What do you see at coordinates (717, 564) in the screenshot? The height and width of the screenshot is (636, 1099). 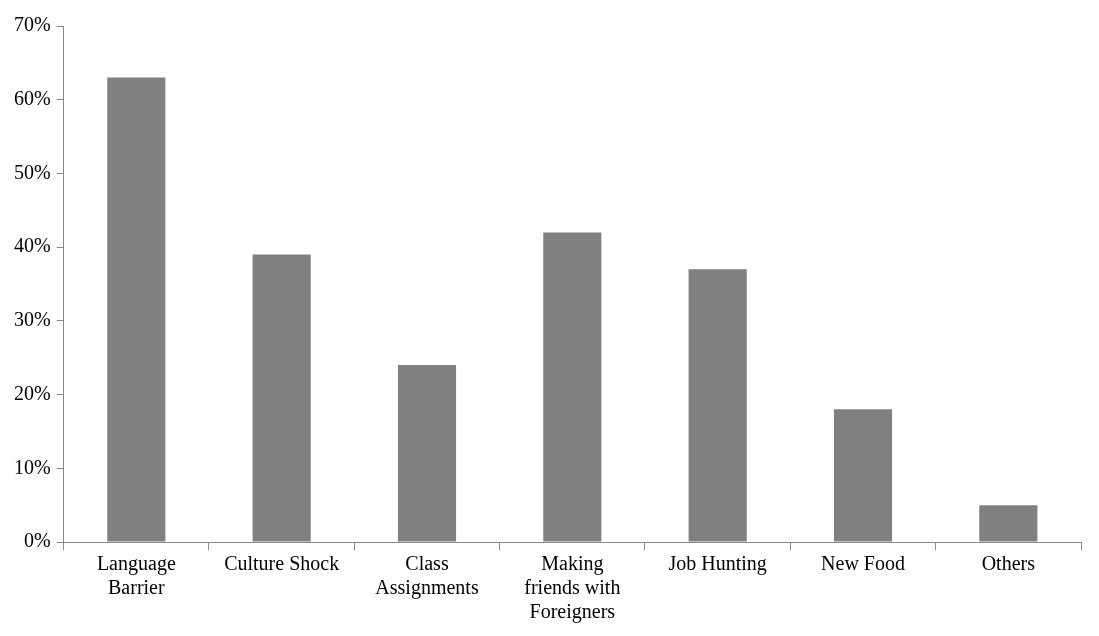 I see `x-tick-label: Job Hunting` at bounding box center [717, 564].